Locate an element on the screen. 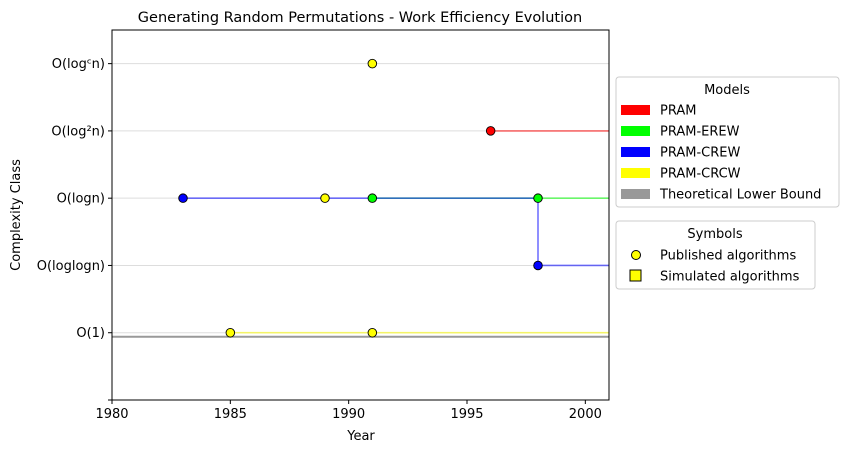  y-tick-label: O(log²n) is located at coordinates (78, 131).